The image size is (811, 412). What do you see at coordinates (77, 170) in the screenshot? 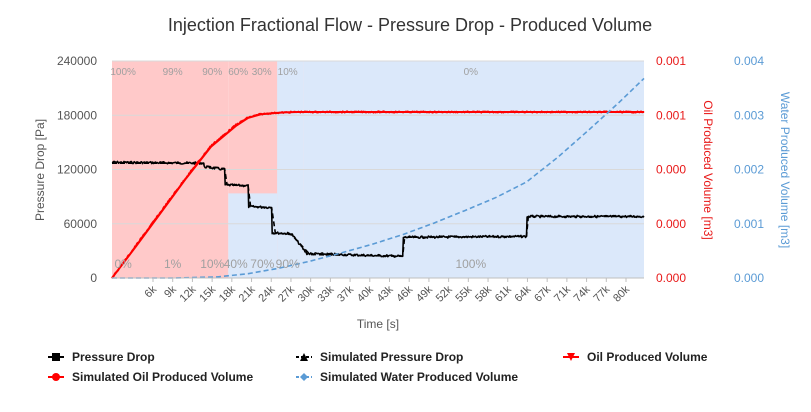
I see `y-left-tick-label: 120000` at bounding box center [77, 170].